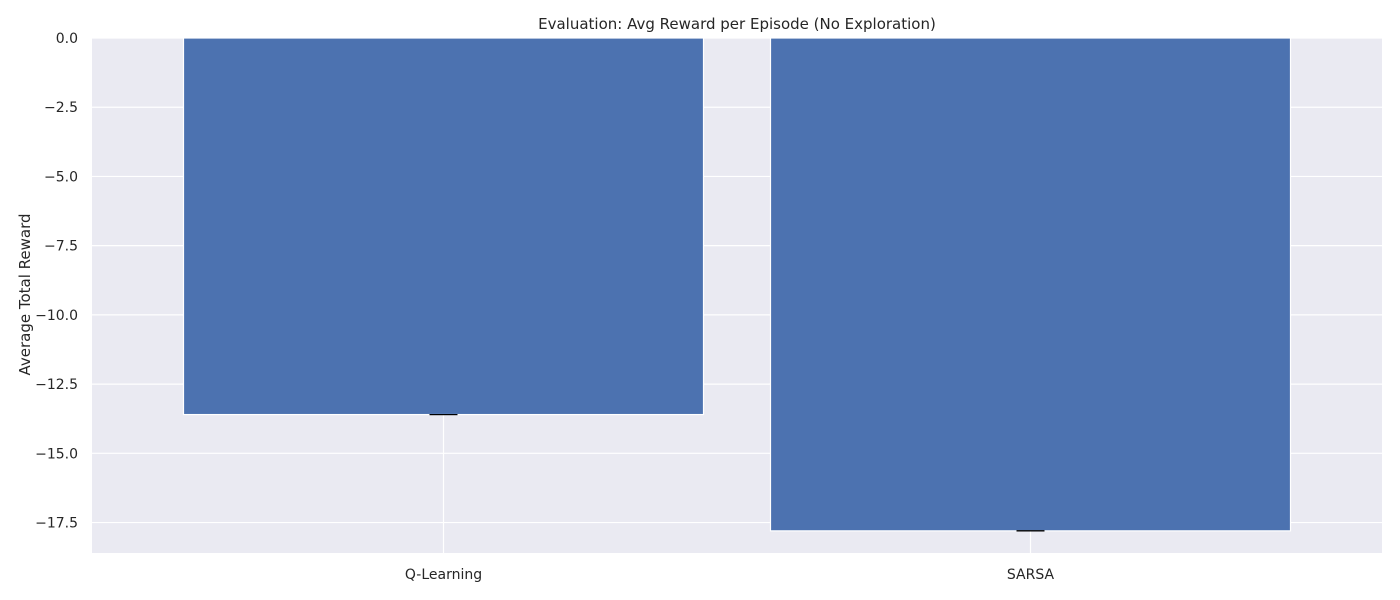 This screenshot has height=600, width=1400. I want to click on error-bars, so click(737, 472).